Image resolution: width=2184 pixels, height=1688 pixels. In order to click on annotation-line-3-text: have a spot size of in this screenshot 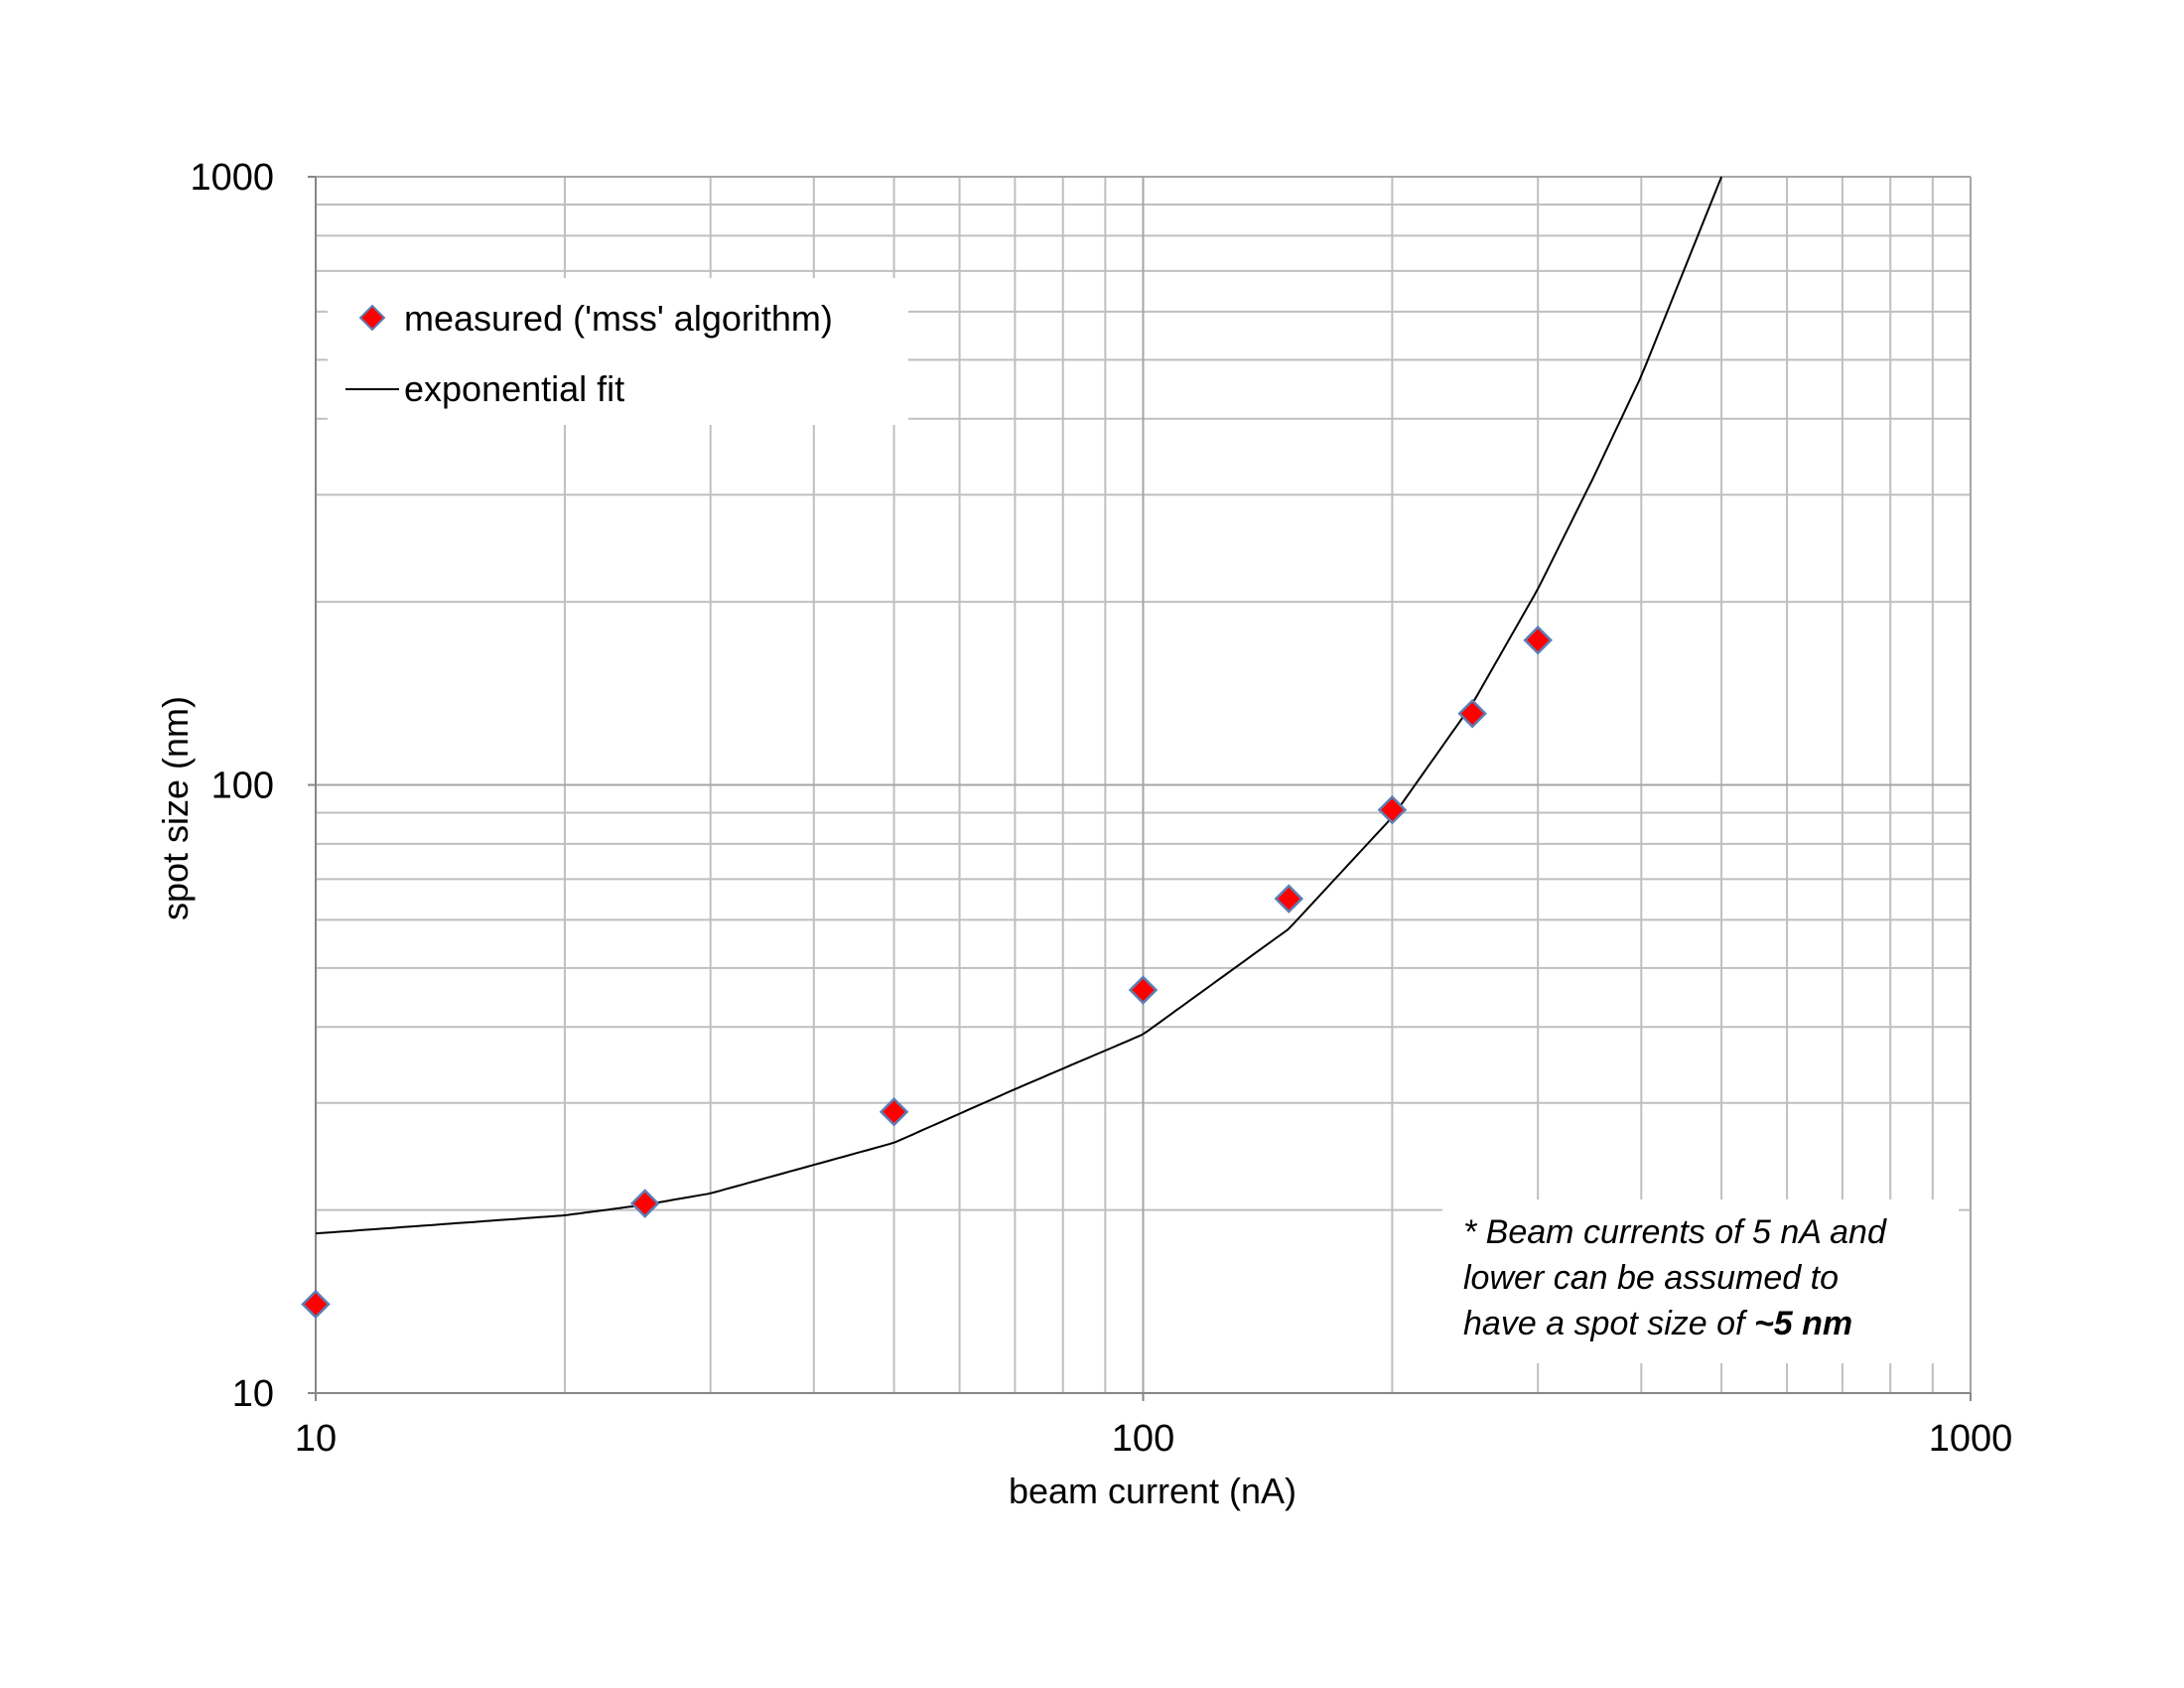, I will do `click(1608, 1323)`.